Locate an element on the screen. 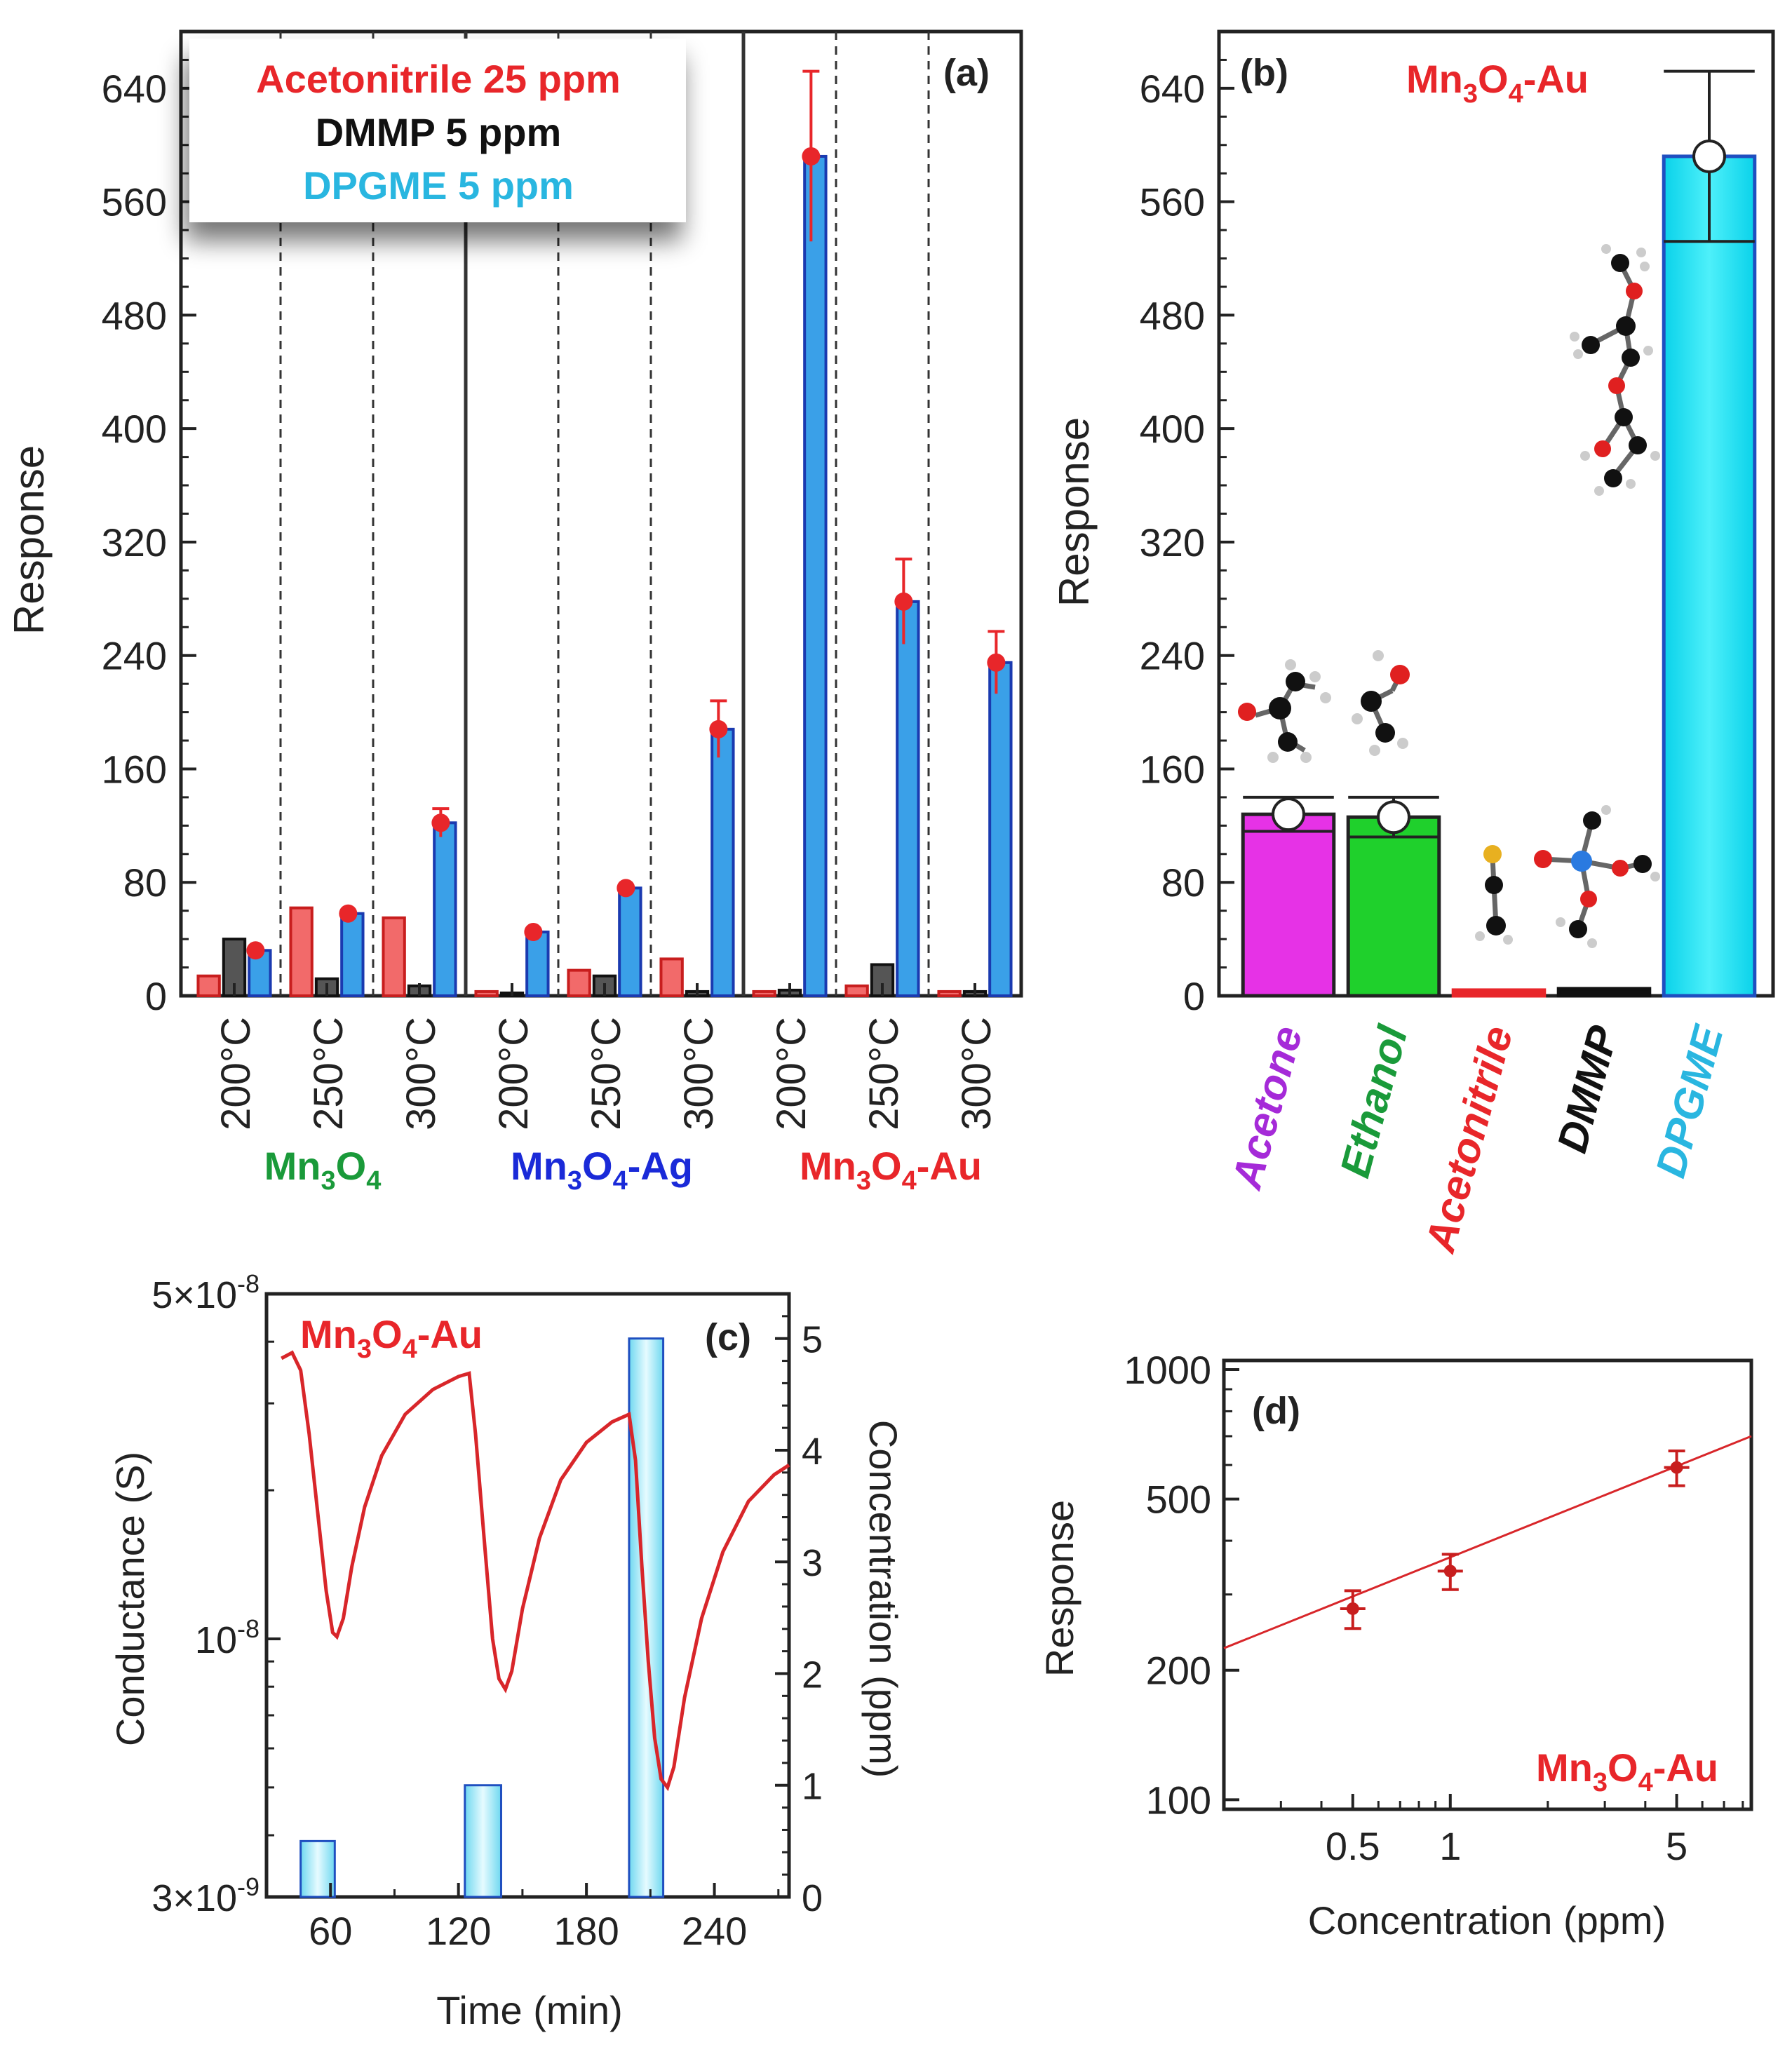 The height and width of the screenshot is (2047, 1792). y-tick-label: 80 is located at coordinates (1183, 882).